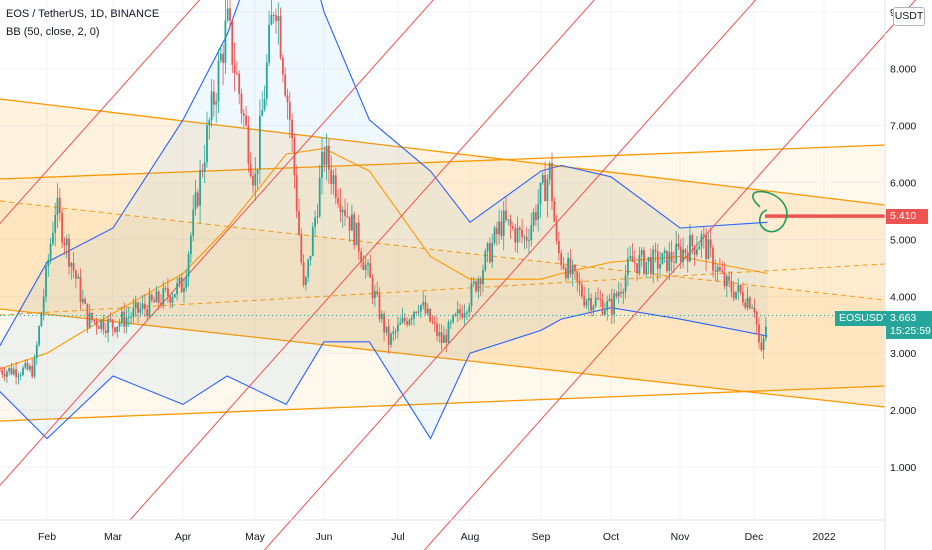 The width and height of the screenshot is (932, 550). I want to click on symbol-legend: EOS / TetherUS, 1D, BINANCE, so click(83, 14).